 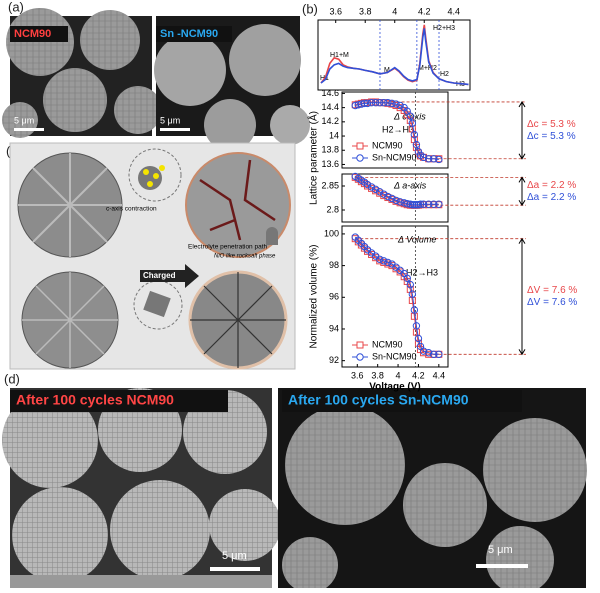 I want to click on schematic-label: NiO like rocksalt phase, so click(x=245, y=257).